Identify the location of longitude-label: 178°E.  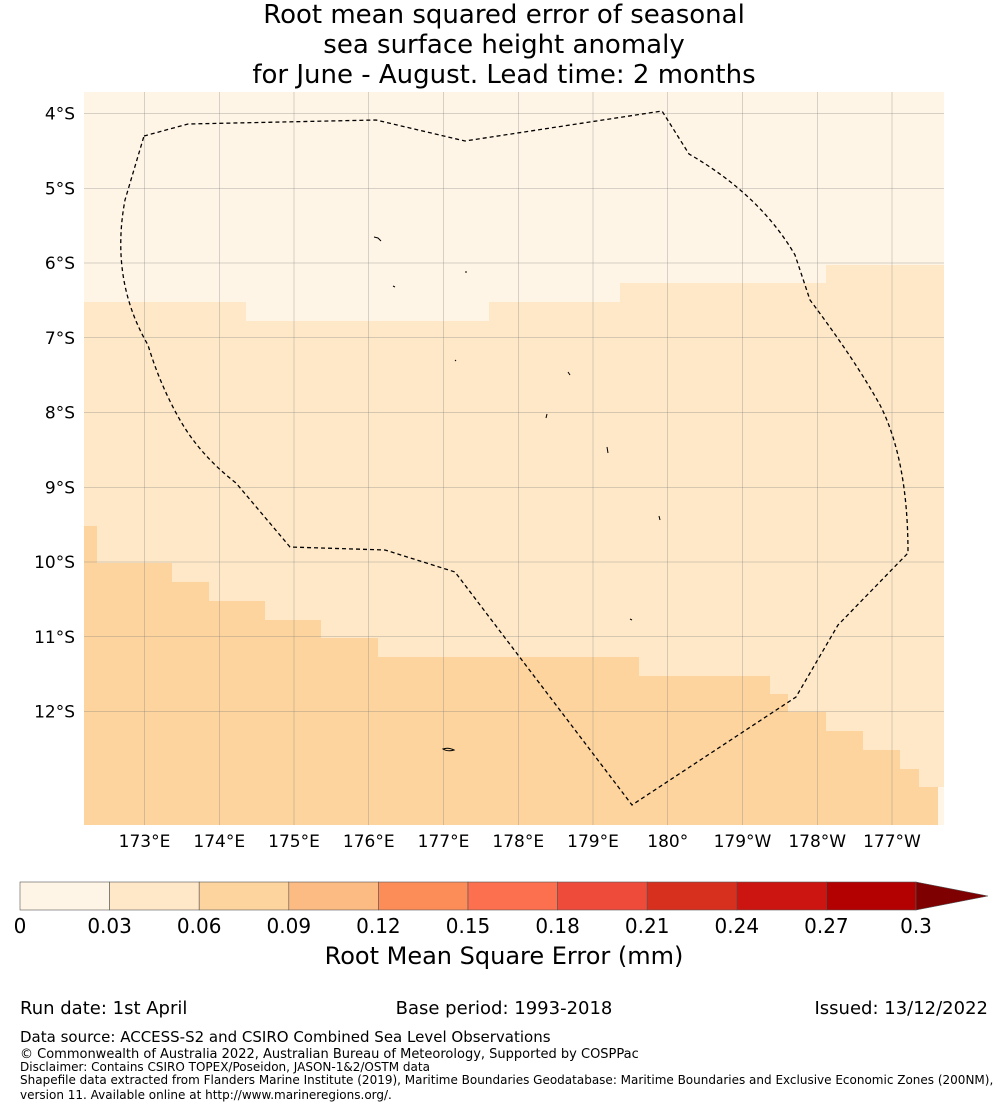
(518, 842).